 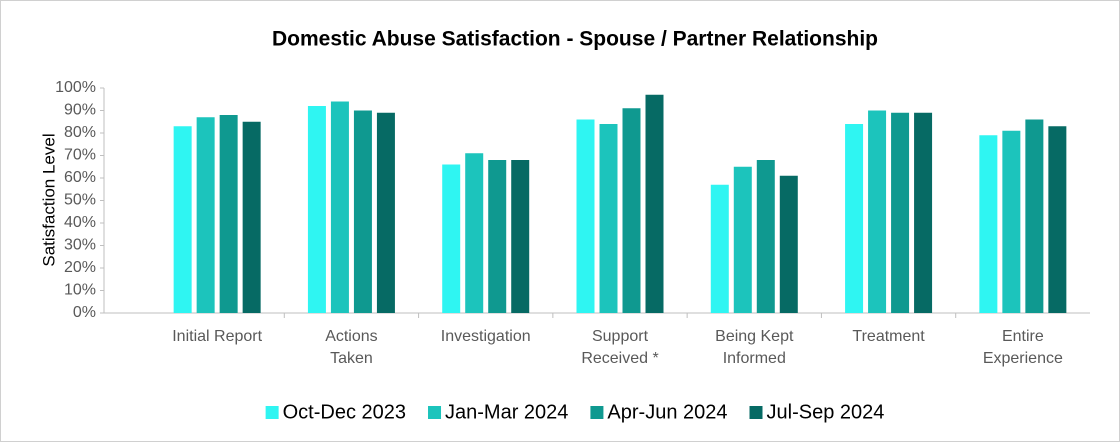 I want to click on y-tick-label: 100%, so click(x=75, y=87).